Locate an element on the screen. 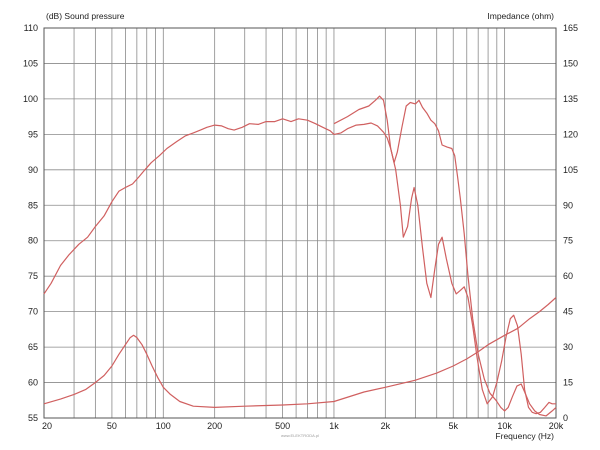 This screenshot has width=600, height=450. y2-tick-label: 0 is located at coordinates (565, 418).